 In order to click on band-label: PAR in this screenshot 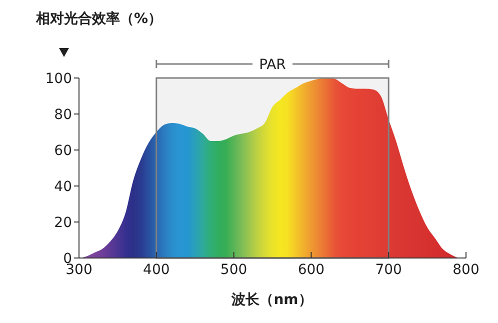, I will do `click(272, 65)`.